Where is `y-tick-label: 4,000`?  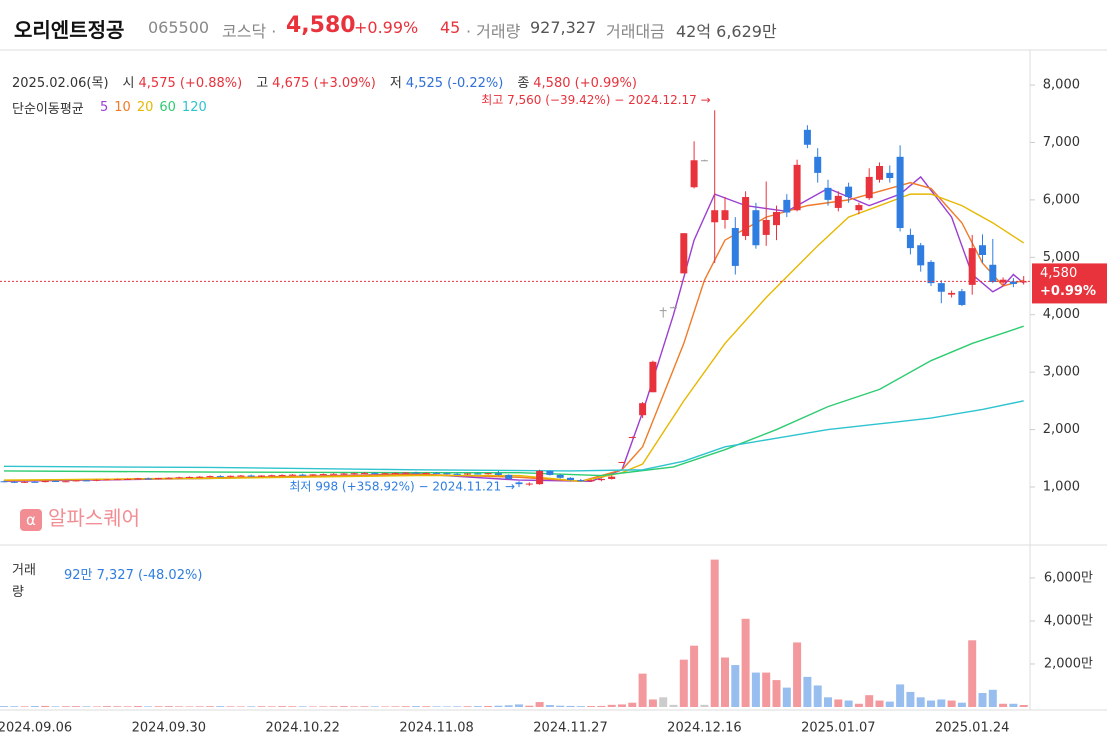 y-tick-label: 4,000 is located at coordinates (1061, 314).